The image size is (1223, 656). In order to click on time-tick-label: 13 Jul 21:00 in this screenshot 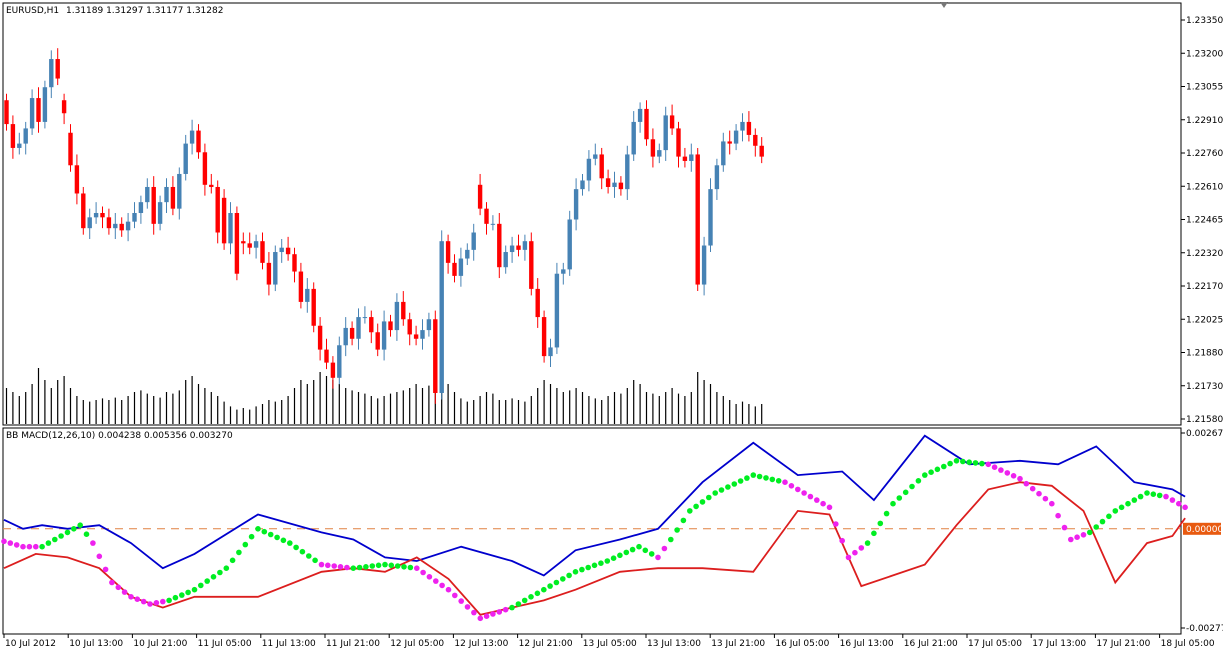, I will do `click(738, 644)`.